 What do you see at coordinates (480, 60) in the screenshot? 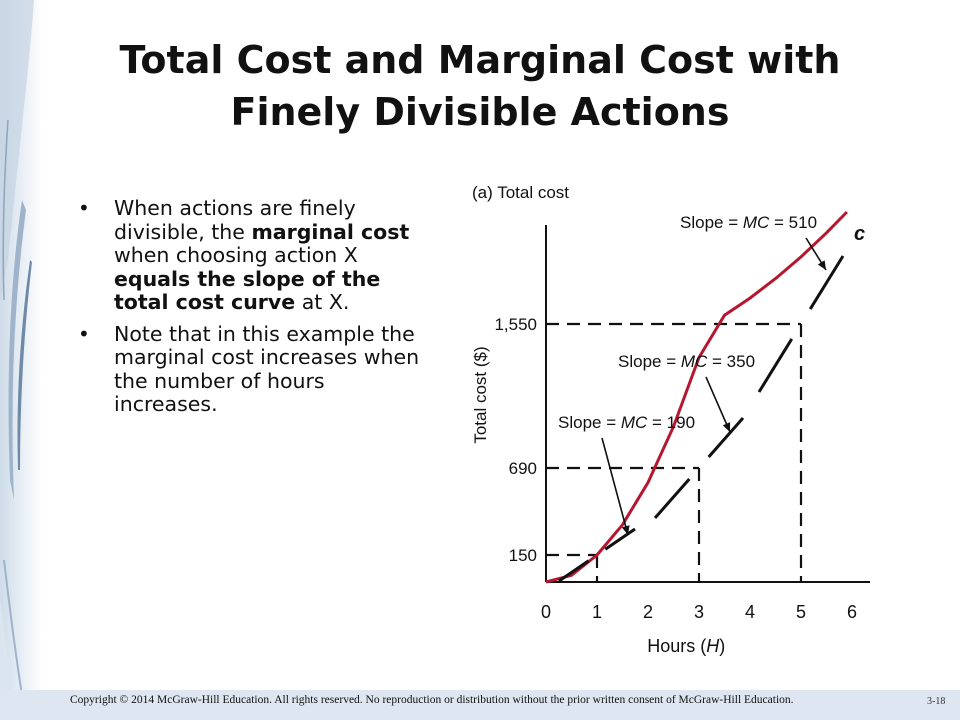
I see `title-line-1: Total Cost and Marginal Cost with` at bounding box center [480, 60].